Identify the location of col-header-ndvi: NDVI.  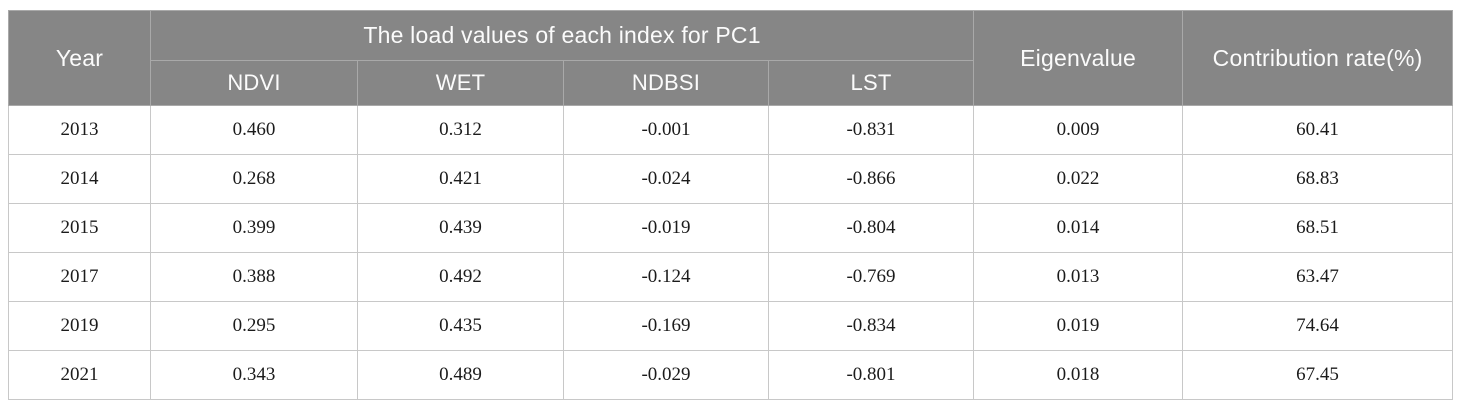
(254, 83).